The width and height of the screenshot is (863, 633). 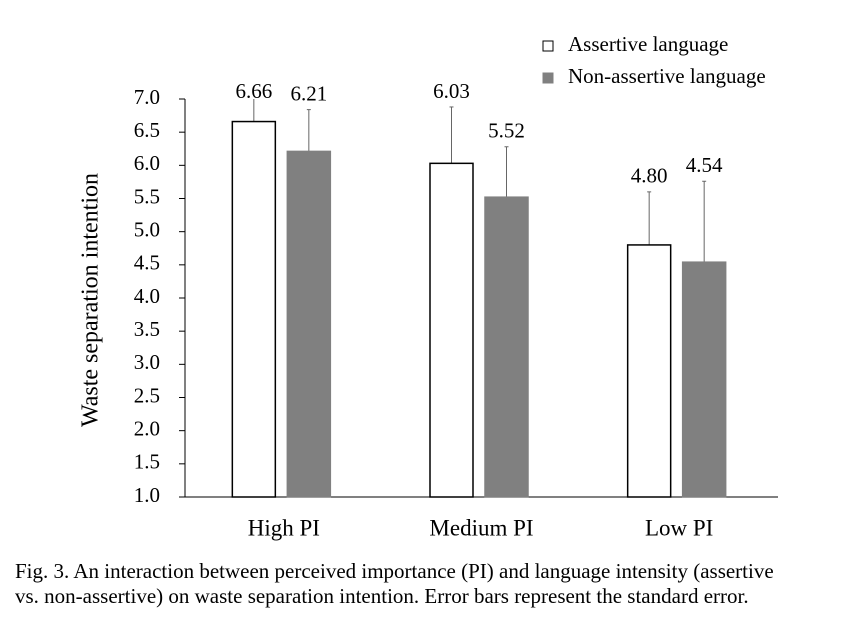 What do you see at coordinates (704, 165) in the screenshot?
I see `value-label: 4.54` at bounding box center [704, 165].